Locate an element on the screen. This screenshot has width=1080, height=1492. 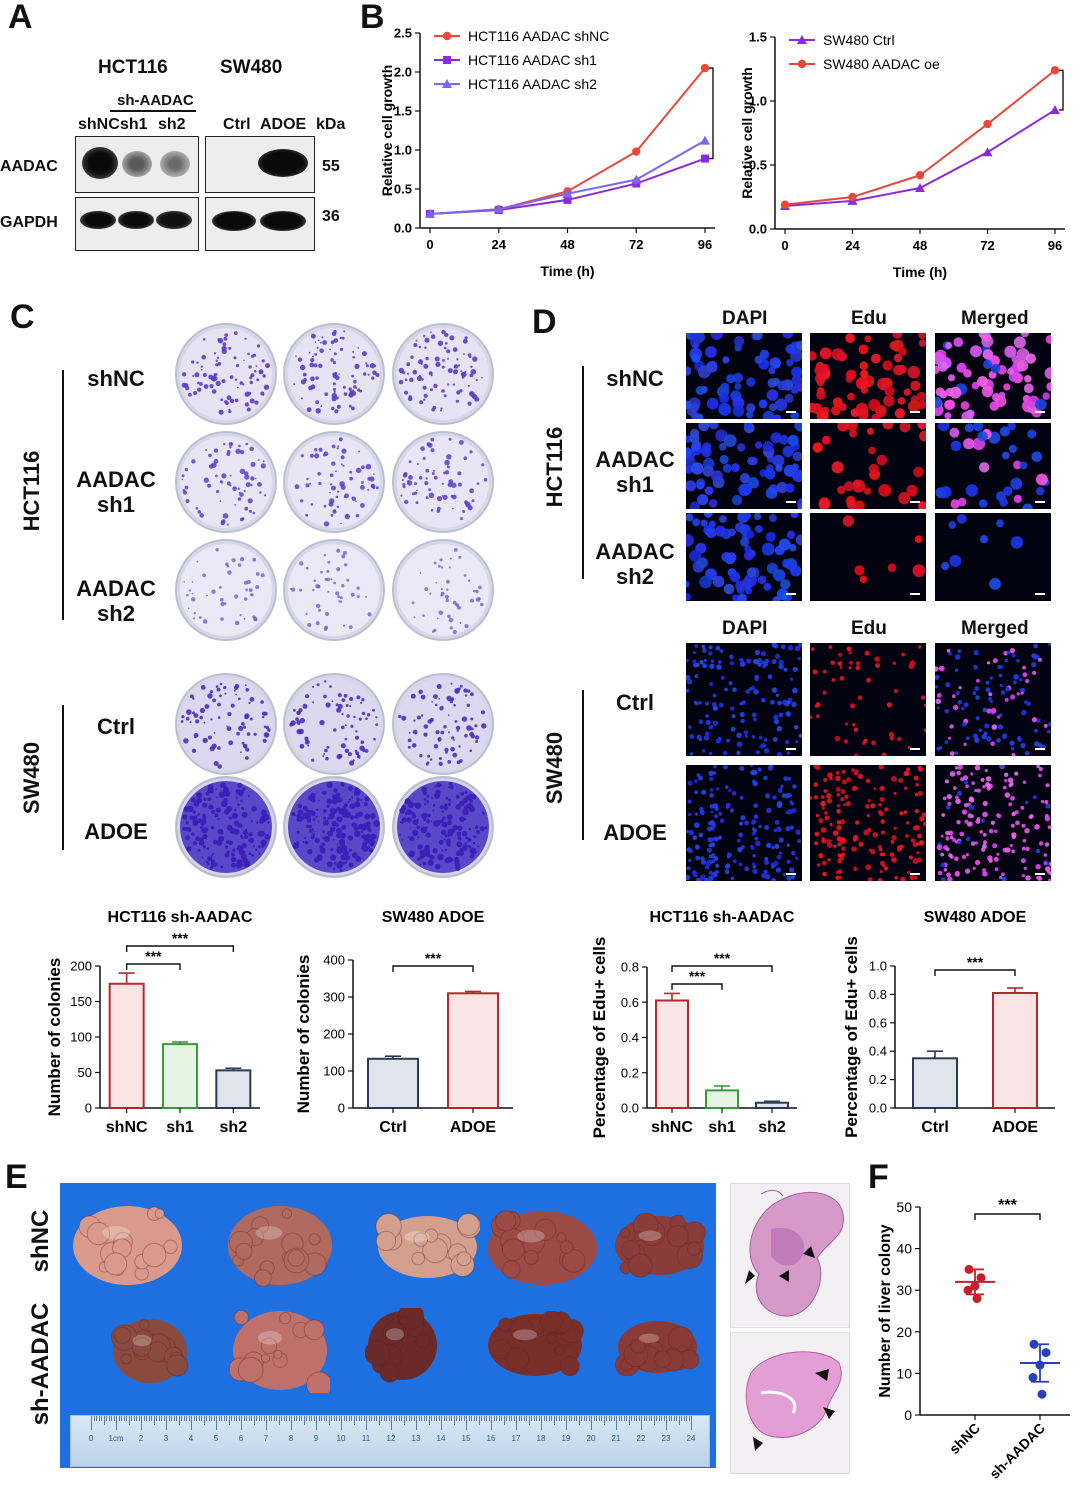
y-tick-label: 40 is located at coordinates (904, 1249).